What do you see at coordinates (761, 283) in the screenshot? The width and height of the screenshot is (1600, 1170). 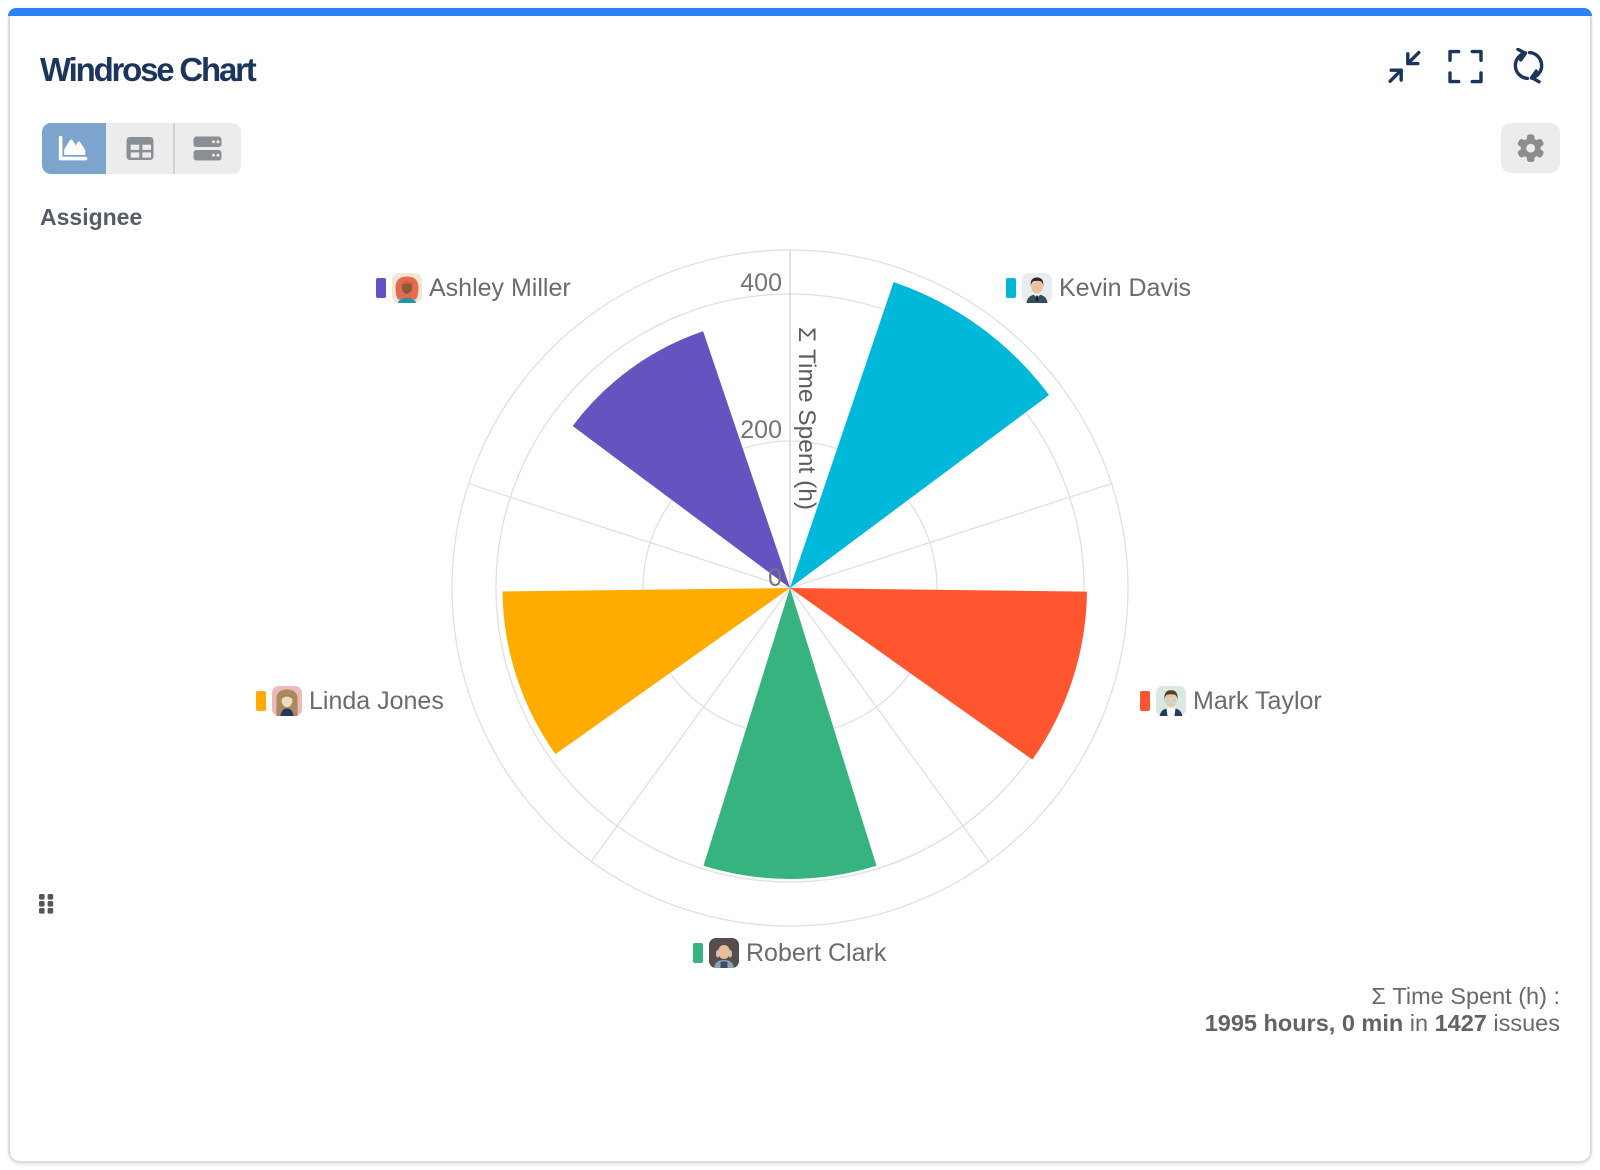 I see `svg-text: 400` at bounding box center [761, 283].